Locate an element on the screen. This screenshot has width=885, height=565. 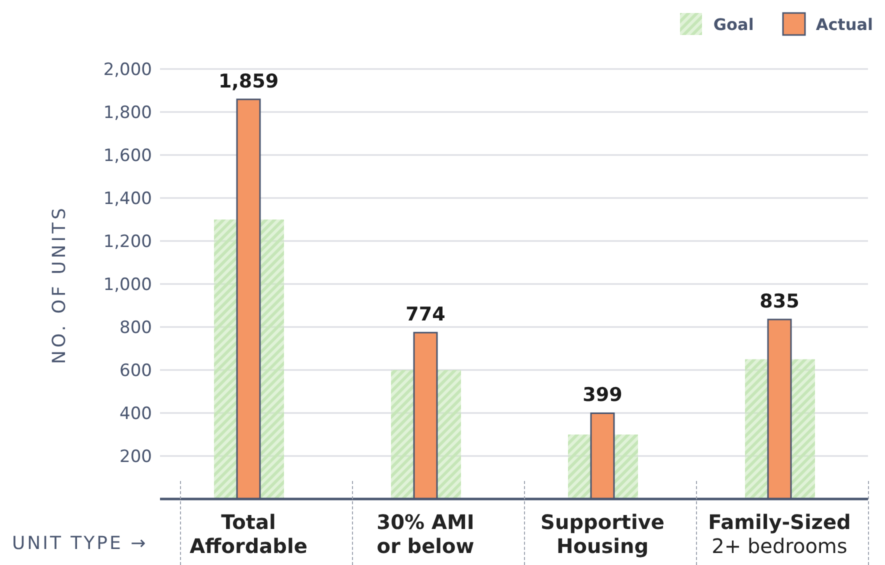
x-tick-label: Total Affordable is located at coordinates (249, 534).